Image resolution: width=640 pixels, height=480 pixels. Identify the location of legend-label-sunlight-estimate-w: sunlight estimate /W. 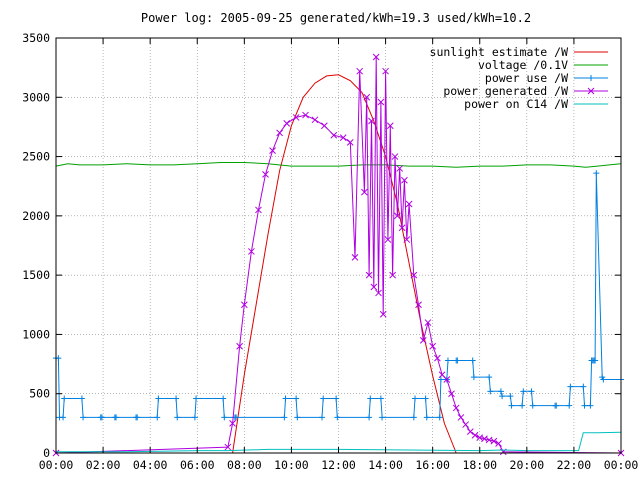
(499, 52).